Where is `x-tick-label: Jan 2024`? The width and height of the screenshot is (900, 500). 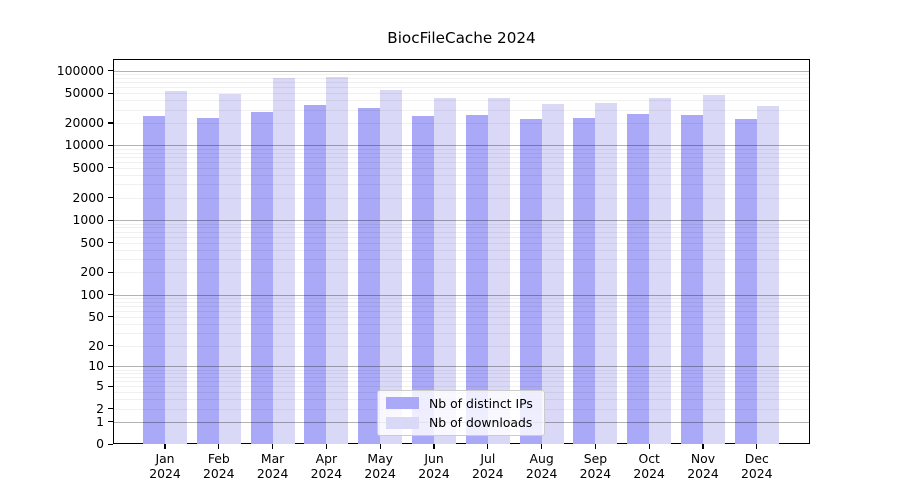 x-tick-label: Jan 2024 is located at coordinates (165, 466).